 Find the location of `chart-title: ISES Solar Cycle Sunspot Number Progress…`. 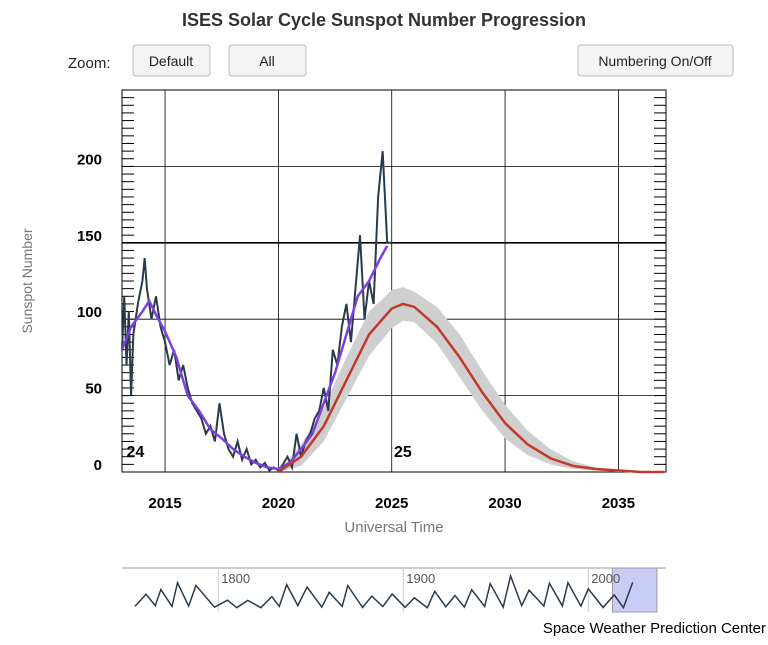

chart-title: ISES Solar Cycle Sunspot Number Progress… is located at coordinates (384, 20).